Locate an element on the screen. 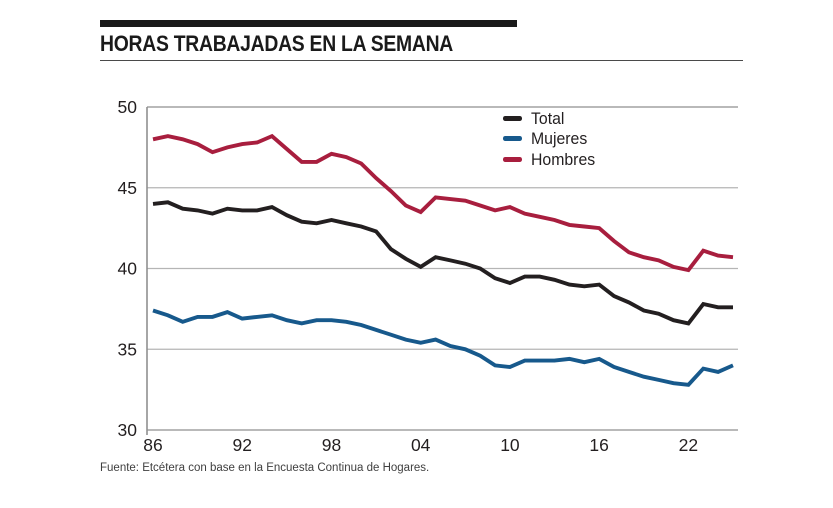  y-tick-label-35: 35 is located at coordinates (127, 349).